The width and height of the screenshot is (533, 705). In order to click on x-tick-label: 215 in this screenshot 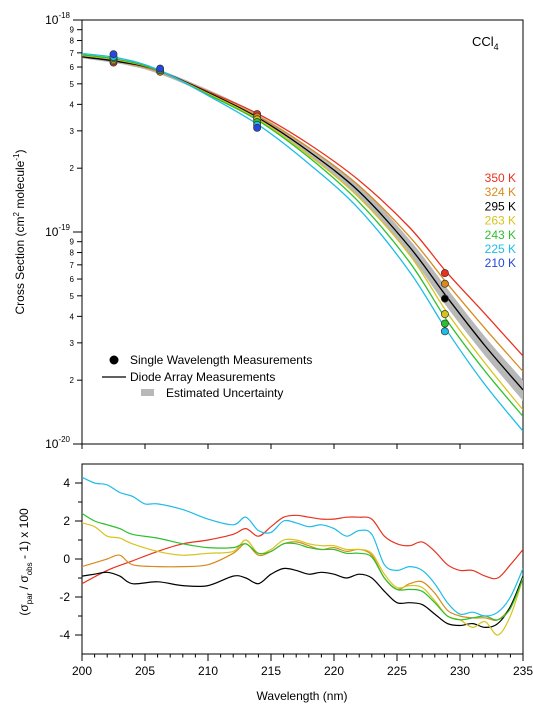, I will do `click(271, 671)`.